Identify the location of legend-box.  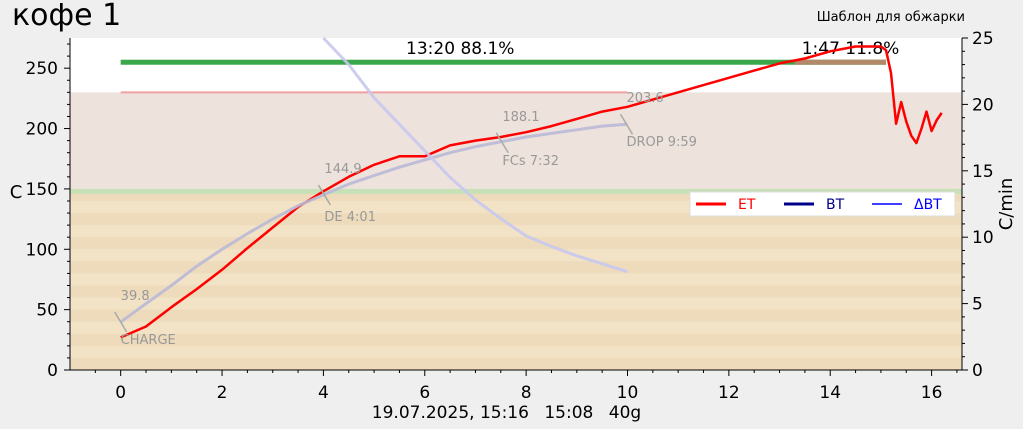
(822, 204).